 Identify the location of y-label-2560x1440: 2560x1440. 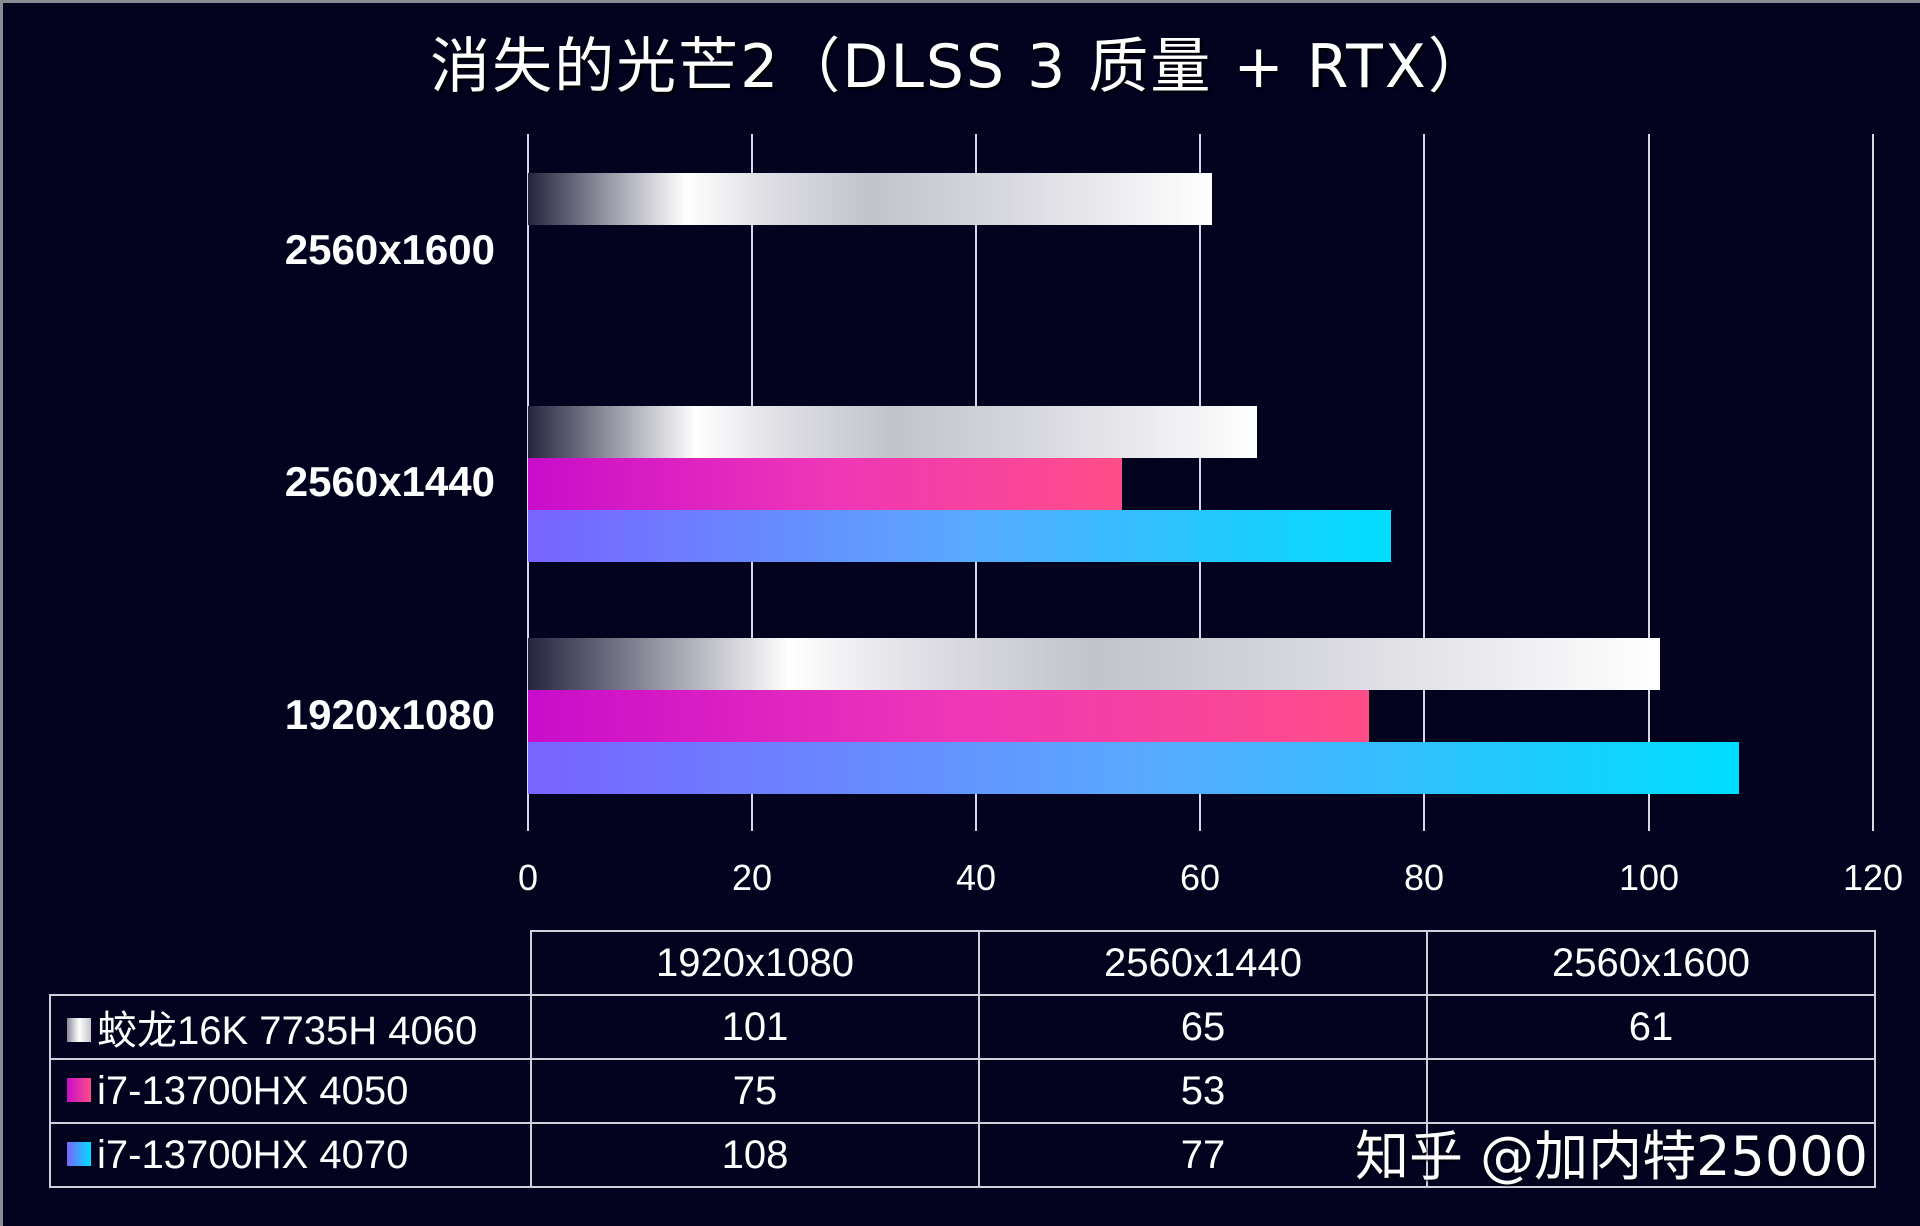
(389, 481).